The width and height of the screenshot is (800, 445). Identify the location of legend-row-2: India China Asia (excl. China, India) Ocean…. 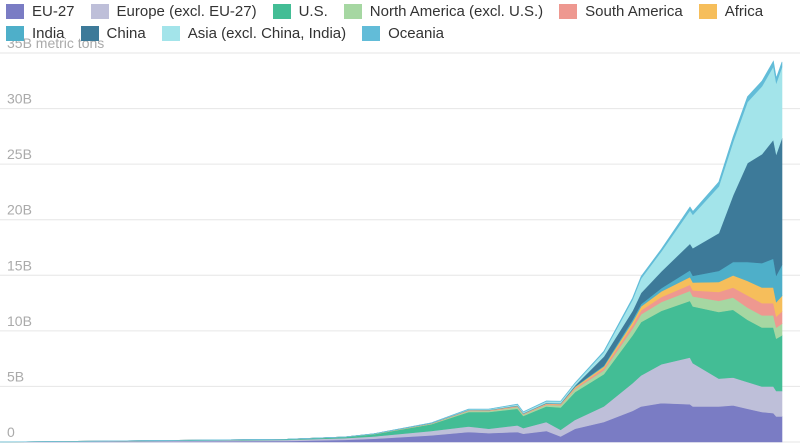
(401, 33).